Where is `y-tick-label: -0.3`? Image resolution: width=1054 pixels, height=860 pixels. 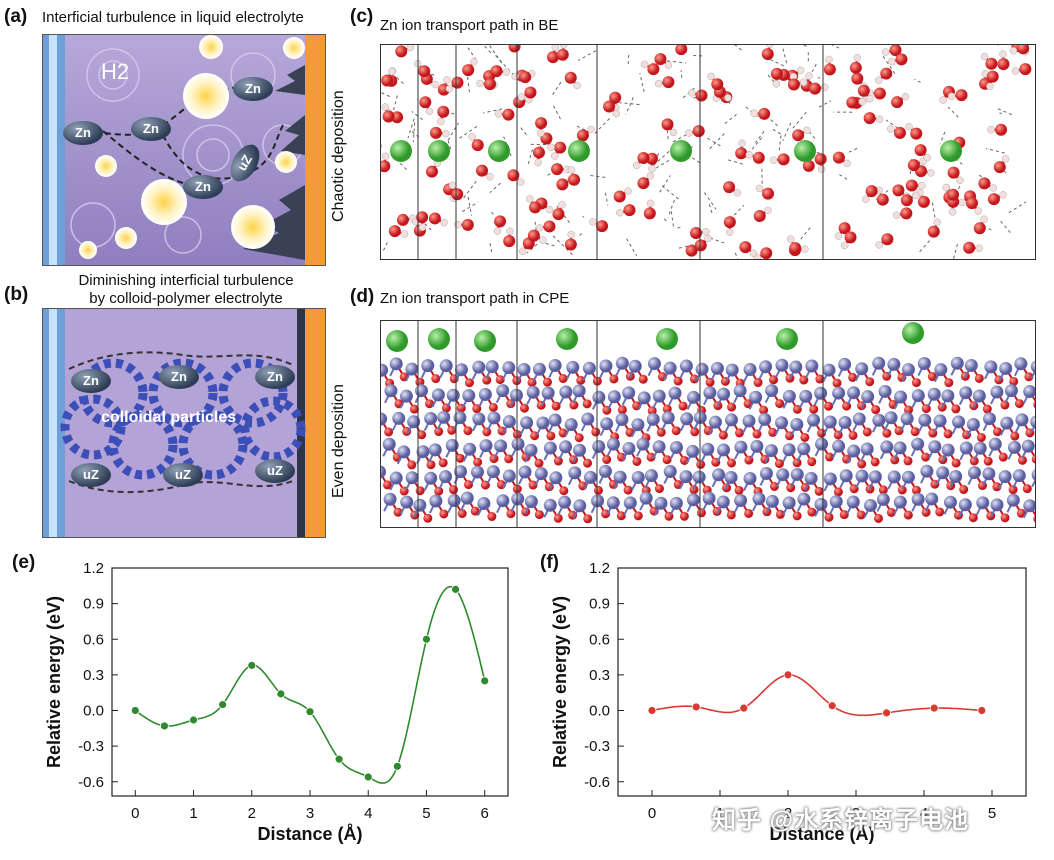
y-tick-label: -0.3 is located at coordinates (597, 746).